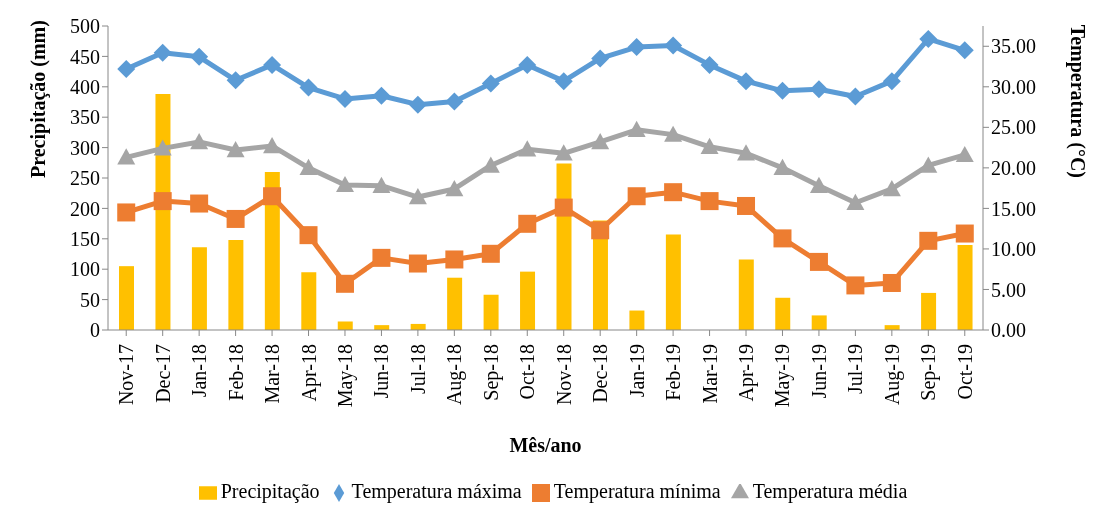  What do you see at coordinates (1013, 167) in the screenshot?
I see `y2-tick-label: 20.00` at bounding box center [1013, 167].